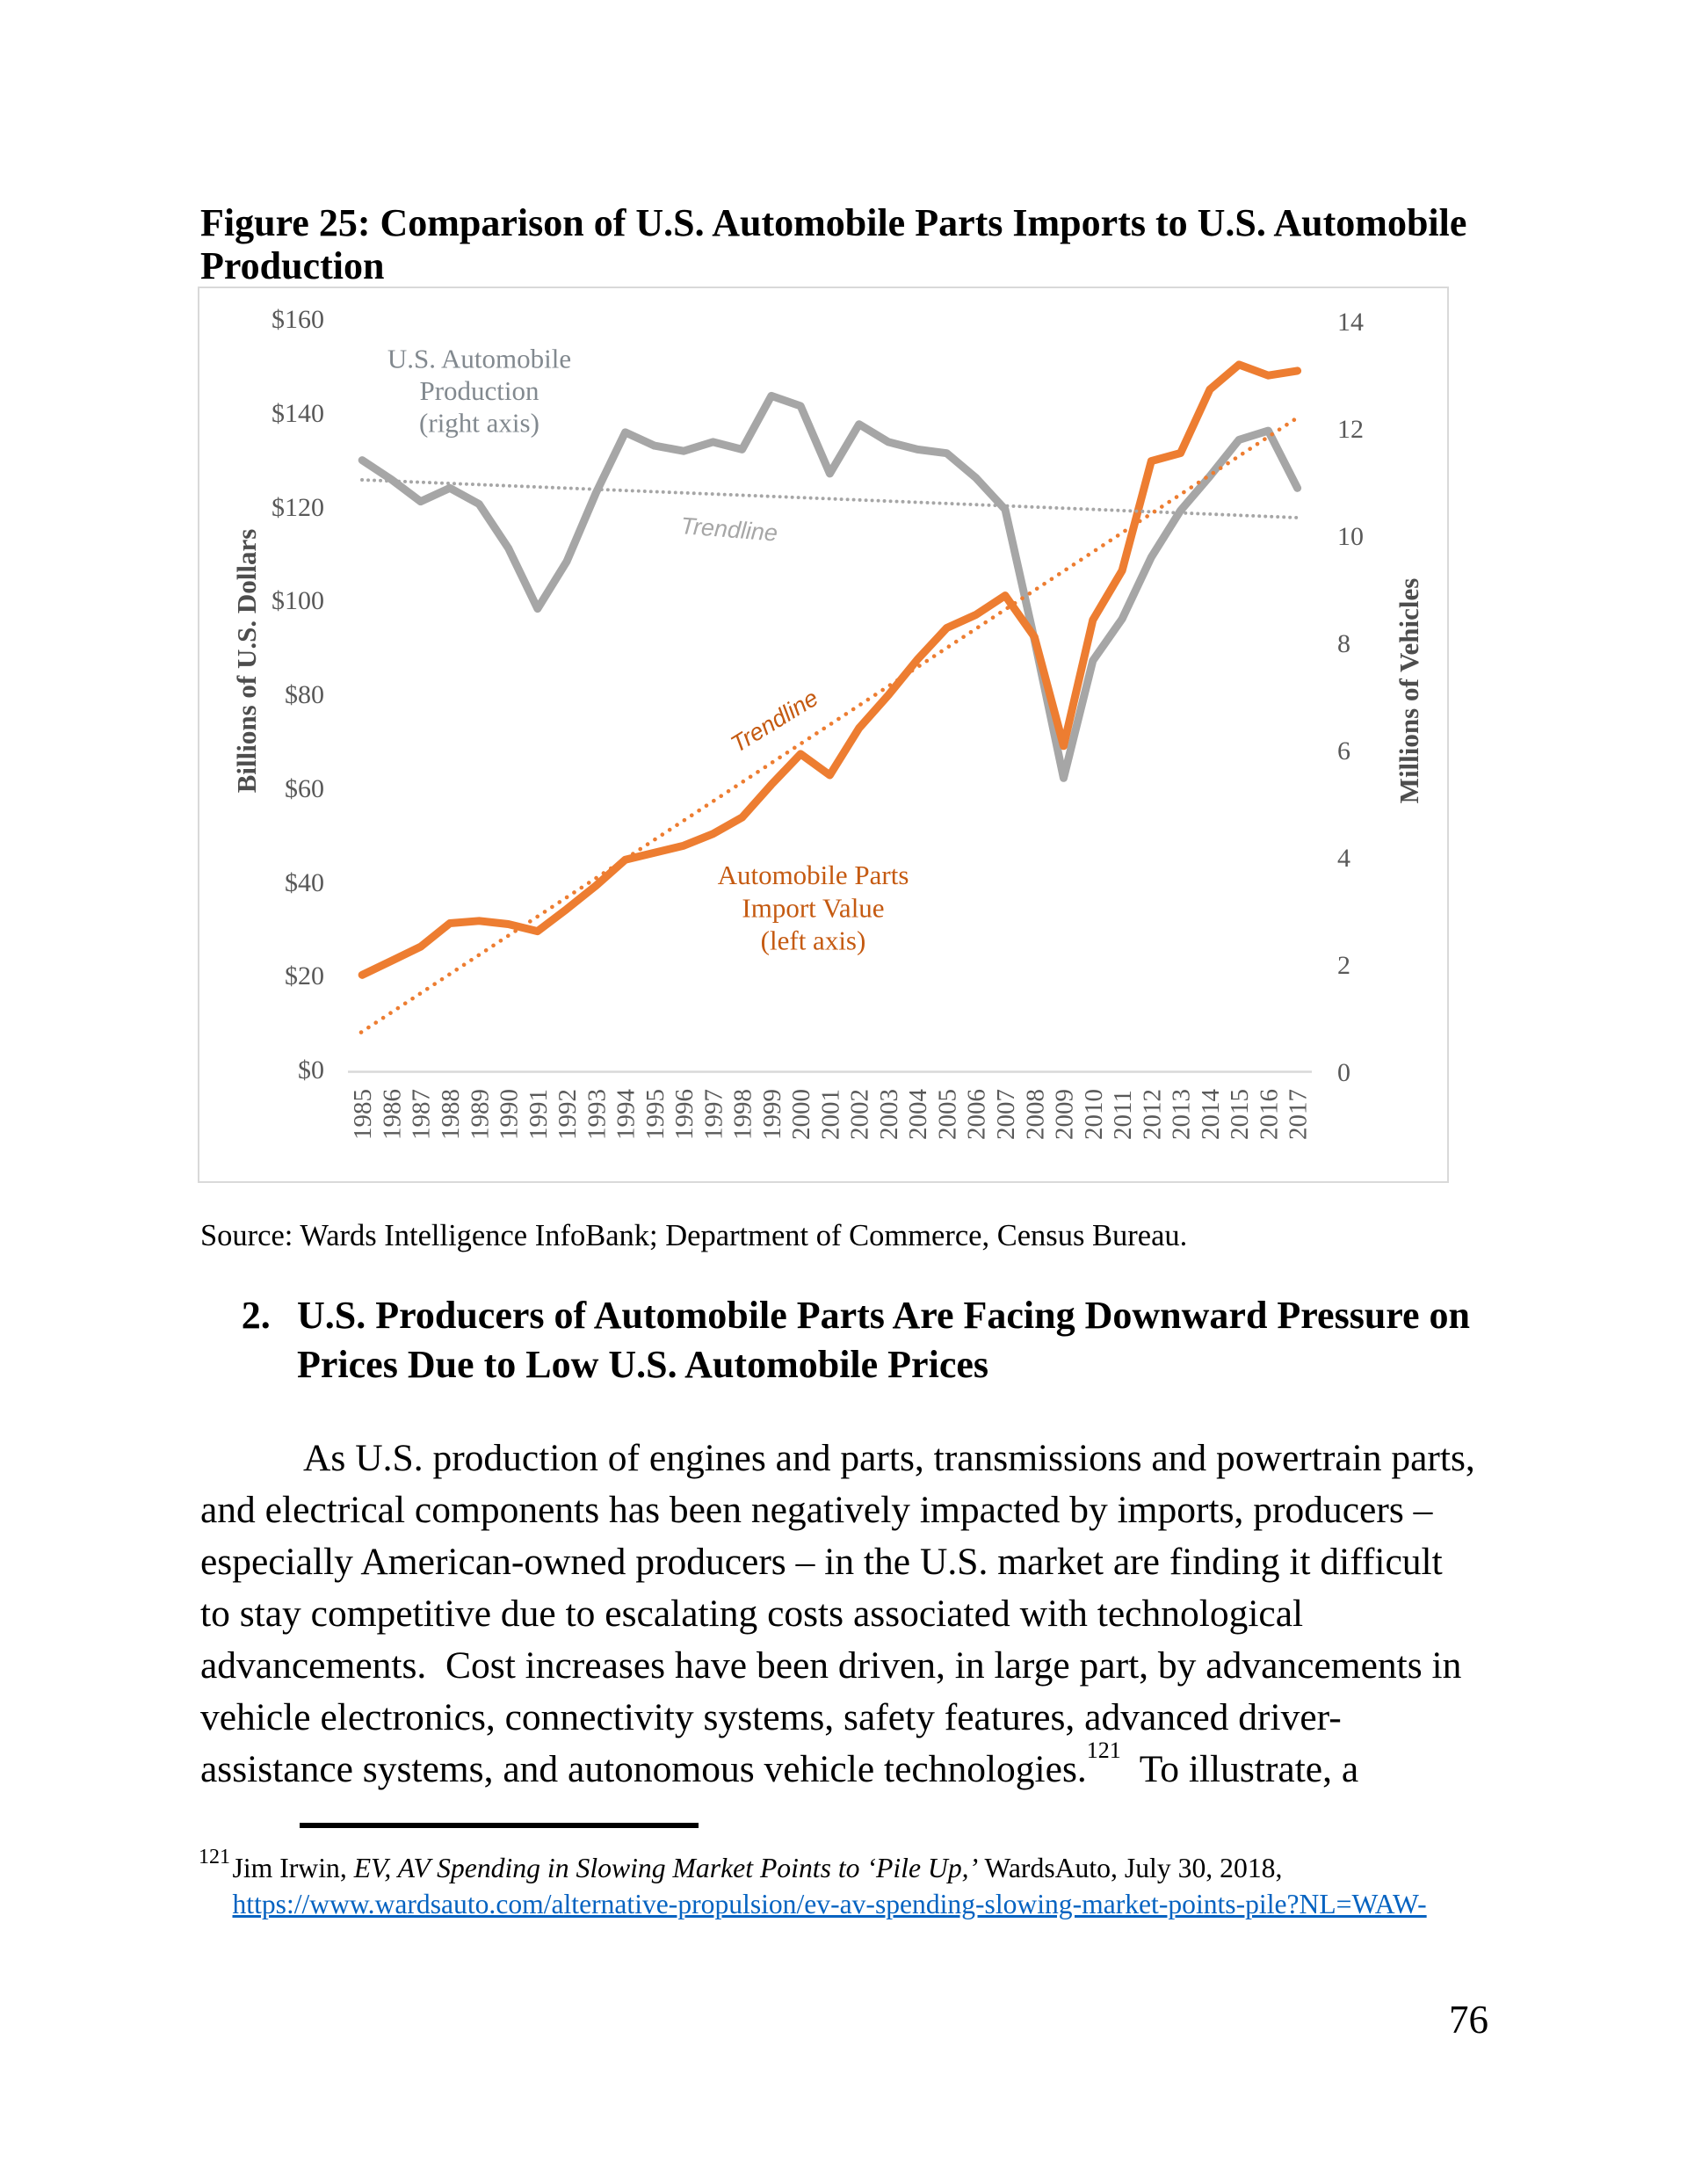 This screenshot has height=2184, width=1687. Describe the element at coordinates (510, 1114) in the screenshot. I see `svg-text: 1990` at that location.